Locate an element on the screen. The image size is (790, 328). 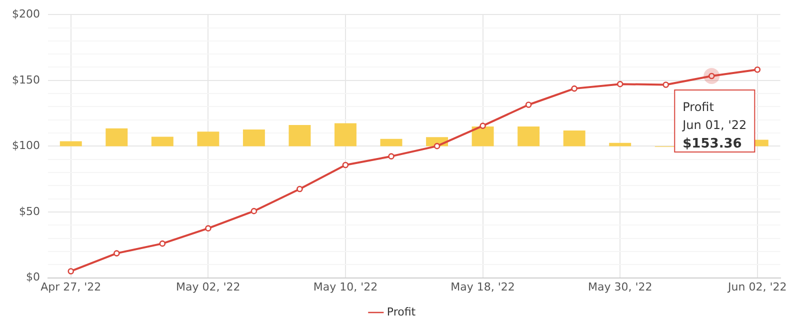
x-tick-label: May 10, '22 is located at coordinates (345, 287).